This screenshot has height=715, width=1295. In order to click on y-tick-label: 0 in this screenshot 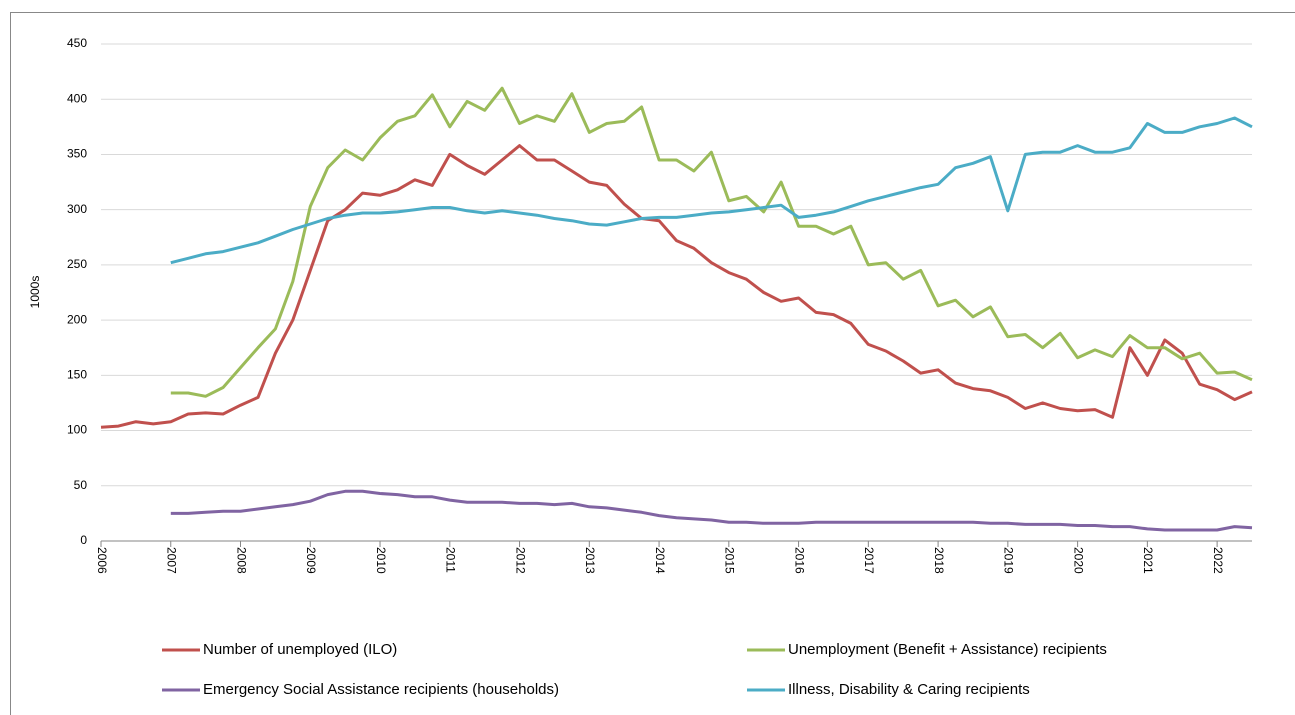, I will do `click(83, 540)`.